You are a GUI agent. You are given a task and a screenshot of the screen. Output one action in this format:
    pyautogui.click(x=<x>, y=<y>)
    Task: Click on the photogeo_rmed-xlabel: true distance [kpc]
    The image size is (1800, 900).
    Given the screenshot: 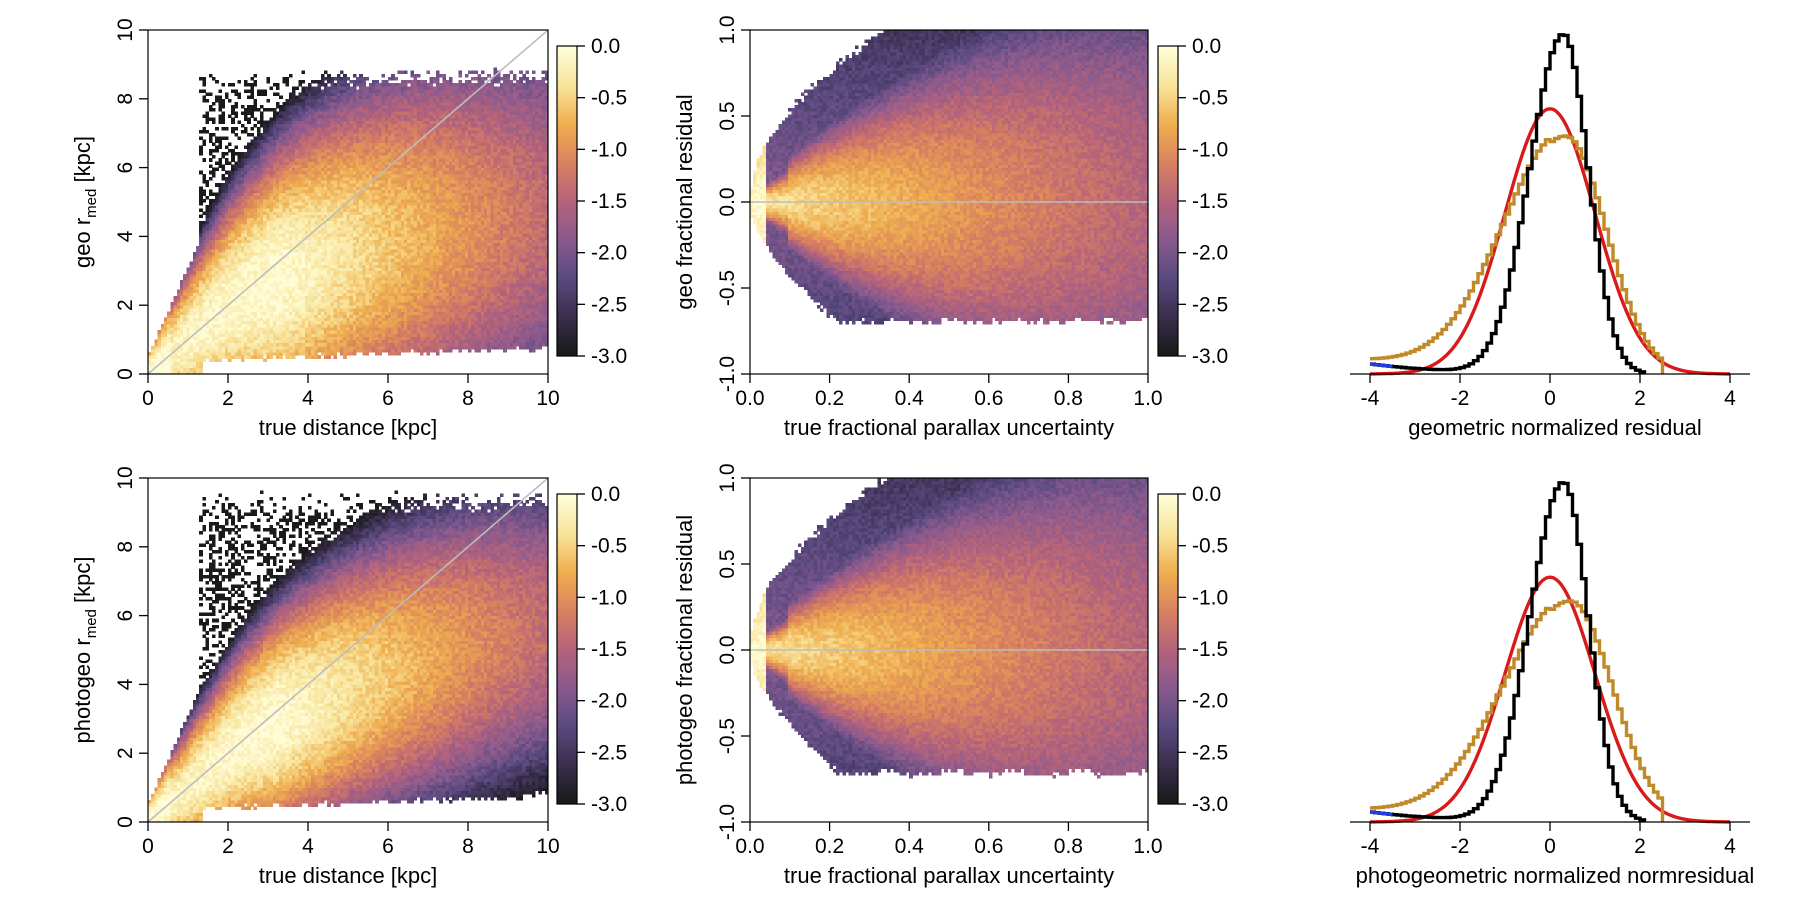 What is the action you would take?
    pyautogui.click(x=348, y=875)
    